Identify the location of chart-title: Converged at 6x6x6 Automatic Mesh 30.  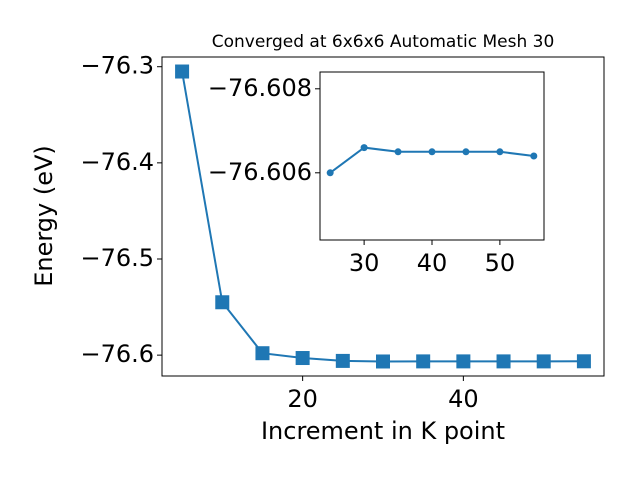
(383, 42).